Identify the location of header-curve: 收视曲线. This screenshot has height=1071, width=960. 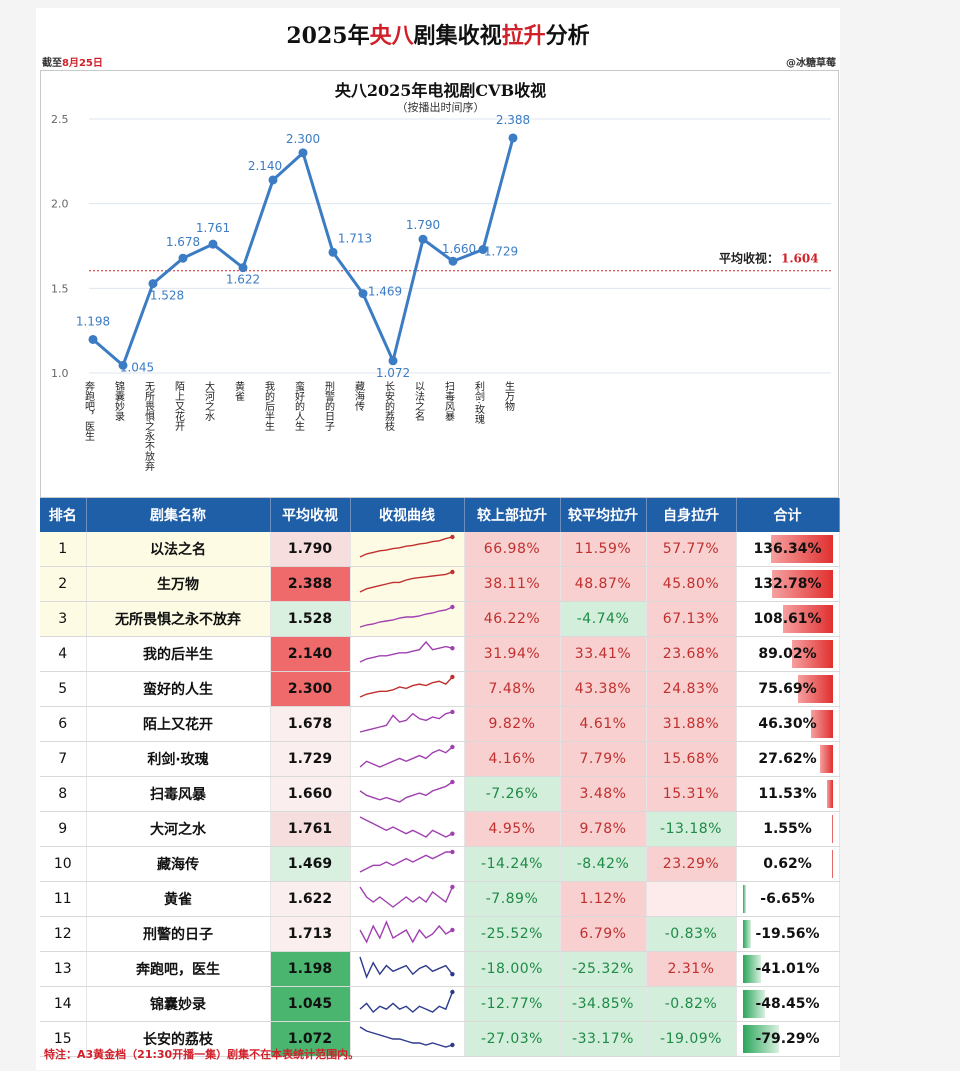
(407, 515).